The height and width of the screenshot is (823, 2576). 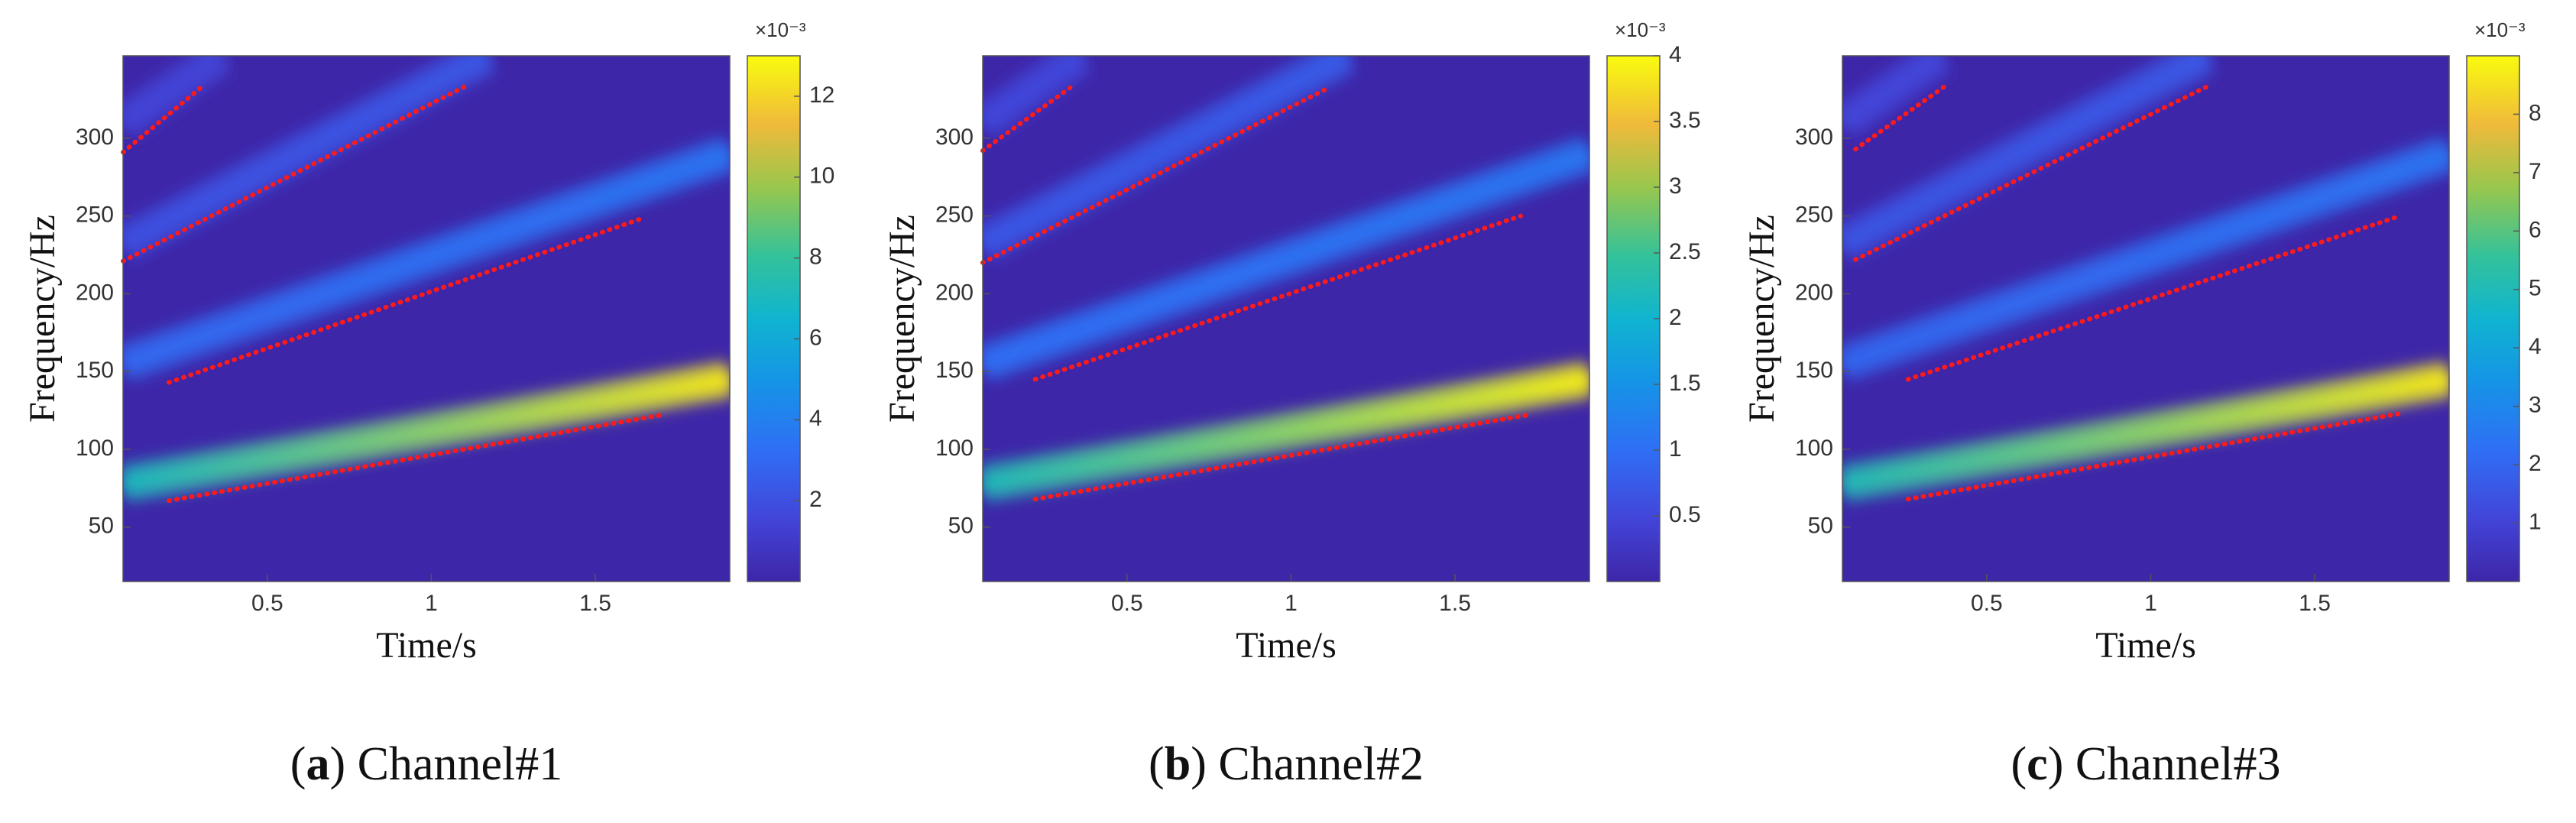 I want to click on colorbar-tick-label: 5, so click(x=2536, y=288).